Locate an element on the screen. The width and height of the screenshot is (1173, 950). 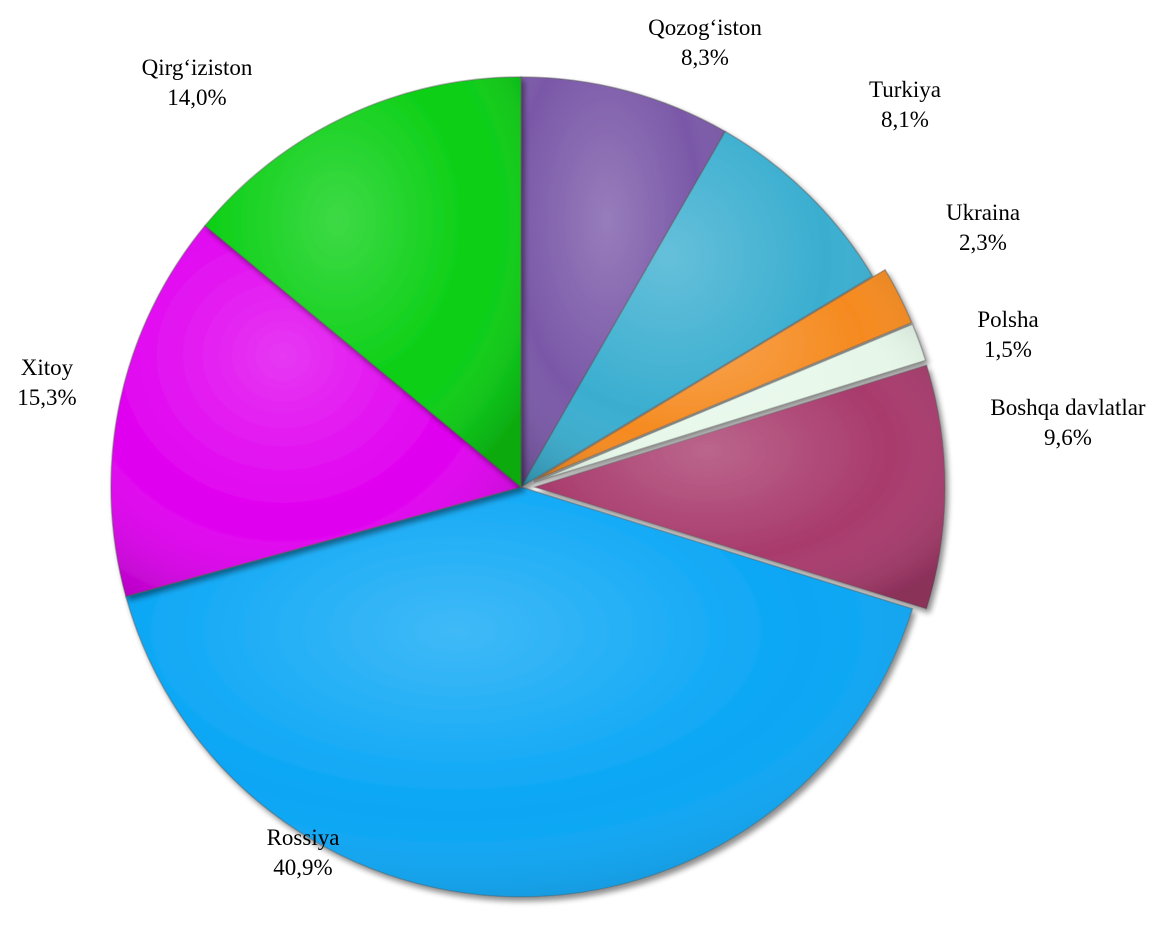
pie-slice-ukraina is located at coordinates (723, 375).